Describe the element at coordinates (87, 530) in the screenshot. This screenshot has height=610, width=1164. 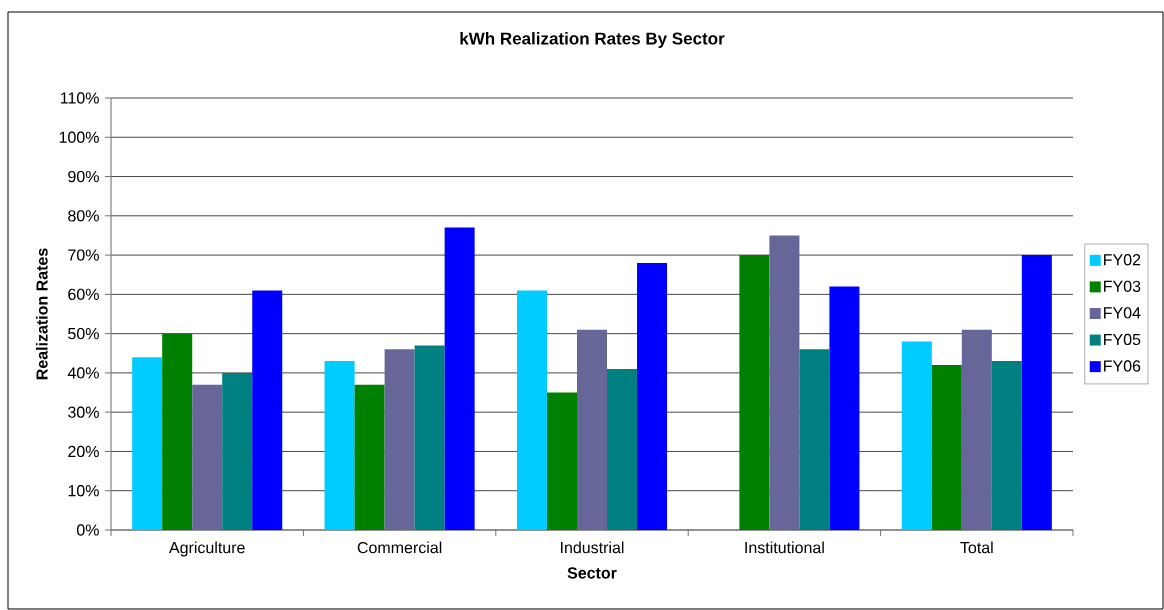
I see `y-tick-label: 0%` at that location.